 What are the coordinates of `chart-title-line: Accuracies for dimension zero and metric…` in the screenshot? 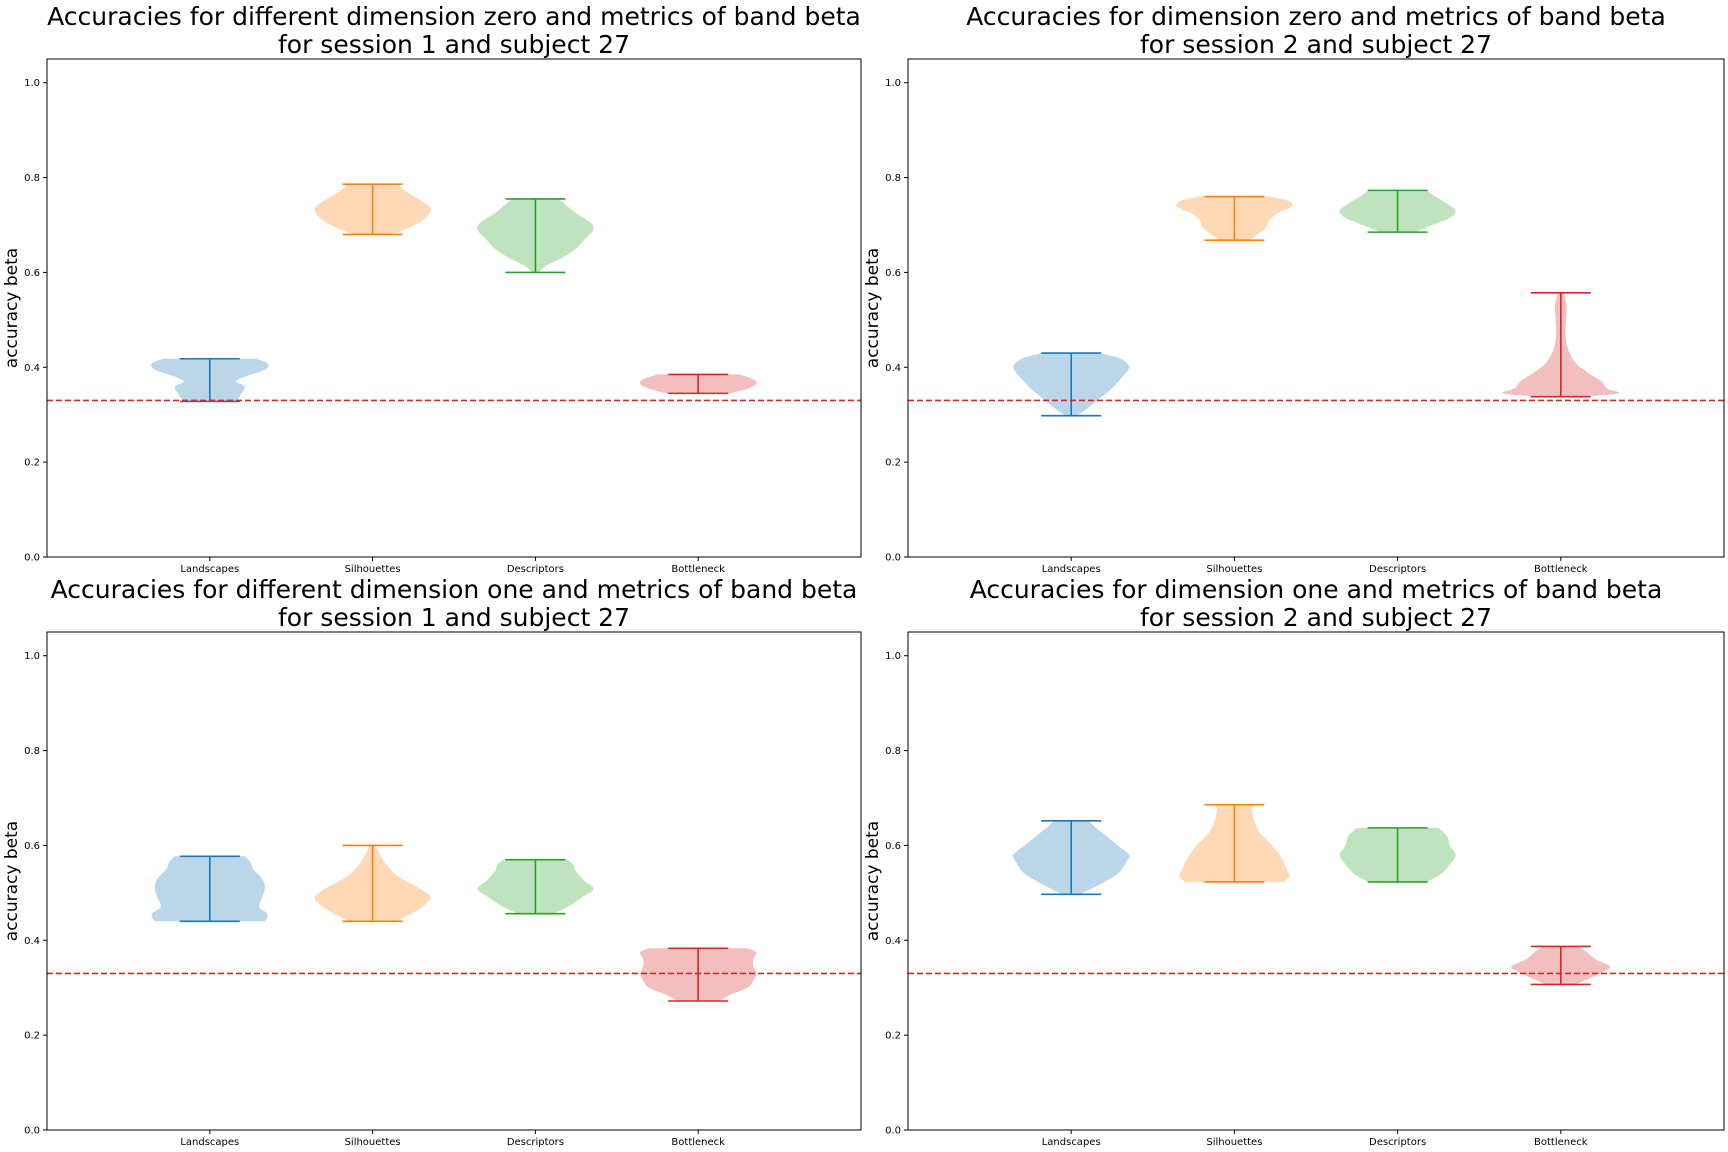 It's located at (1316, 16).